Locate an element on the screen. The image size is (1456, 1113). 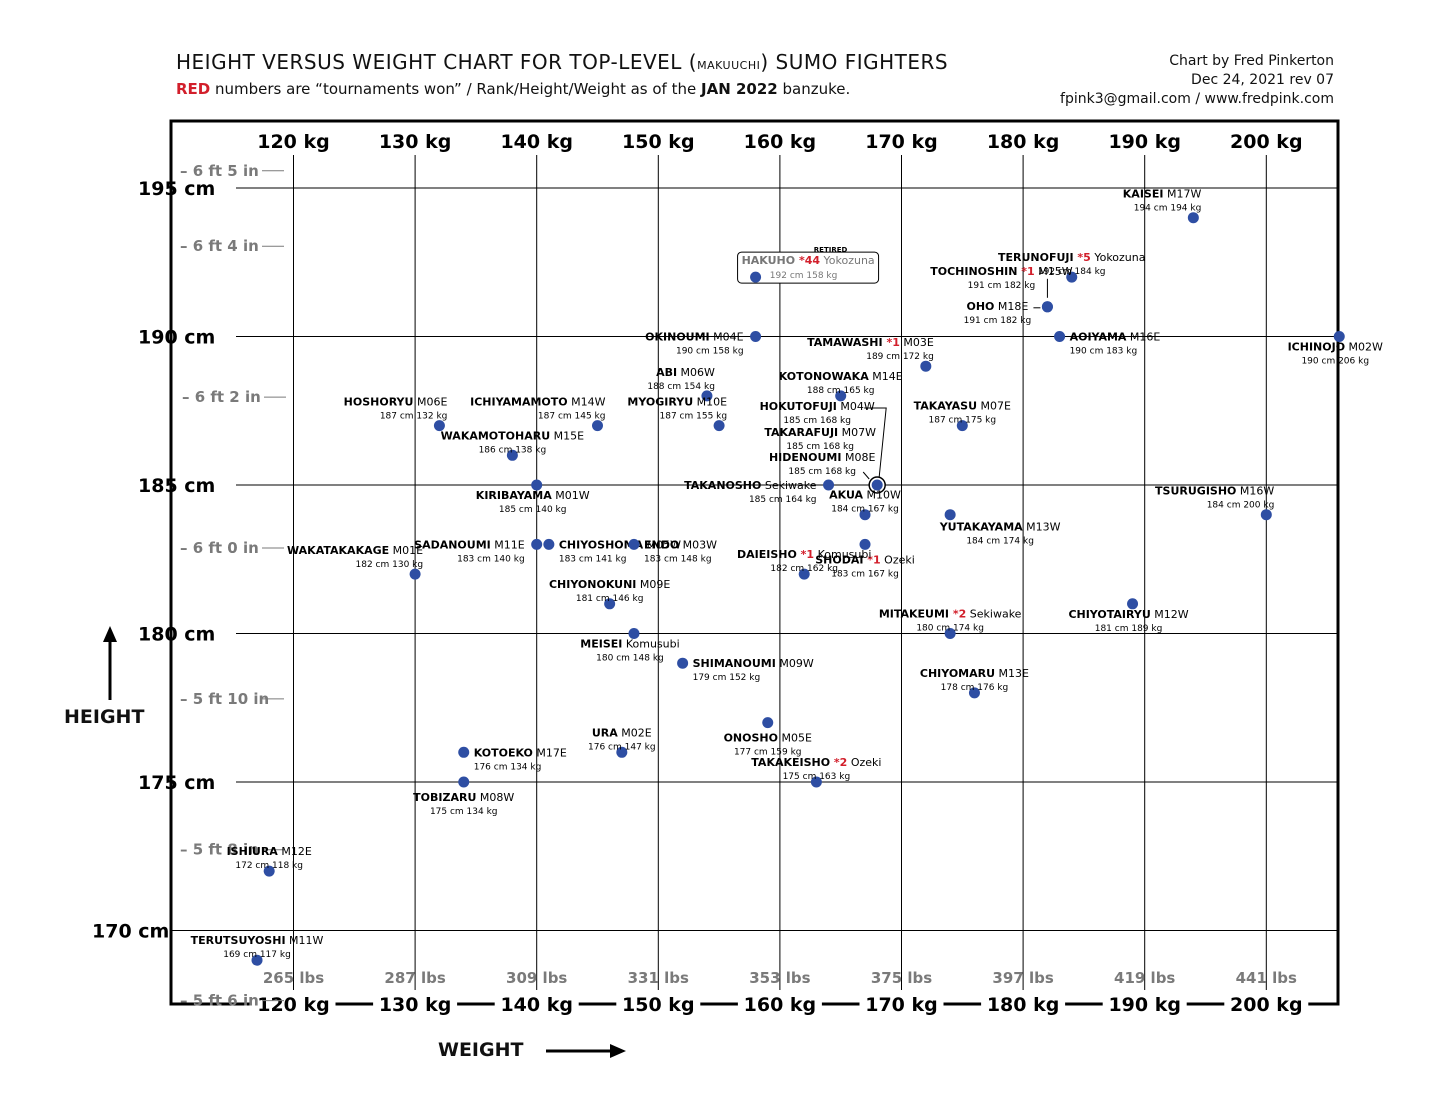
point-name: KOTONOWAKA M14E is located at coordinates (841, 376).